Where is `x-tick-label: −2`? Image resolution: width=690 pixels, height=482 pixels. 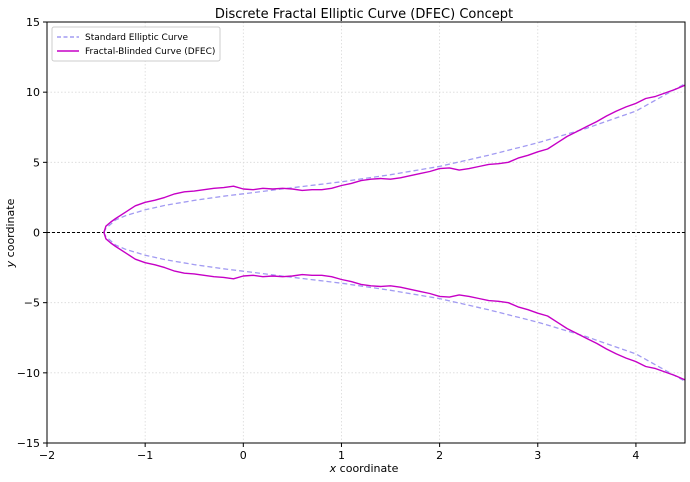
x-tick-label: −2 is located at coordinates (47, 455).